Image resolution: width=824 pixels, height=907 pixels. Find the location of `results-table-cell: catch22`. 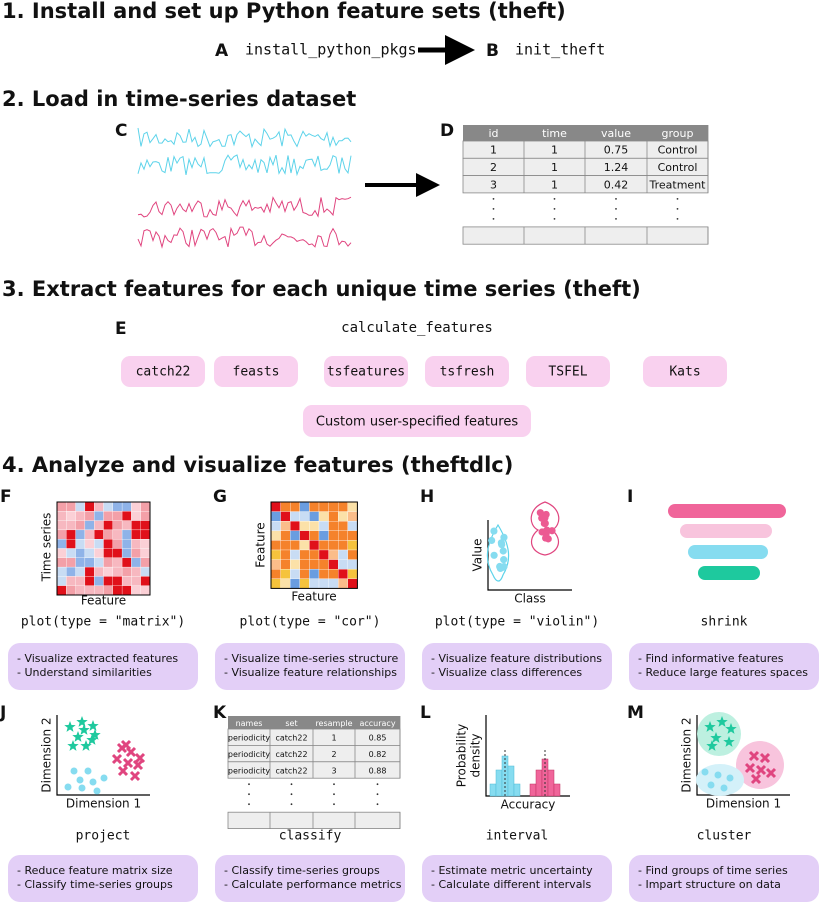

results-table-cell: catch22 is located at coordinates (291, 771).